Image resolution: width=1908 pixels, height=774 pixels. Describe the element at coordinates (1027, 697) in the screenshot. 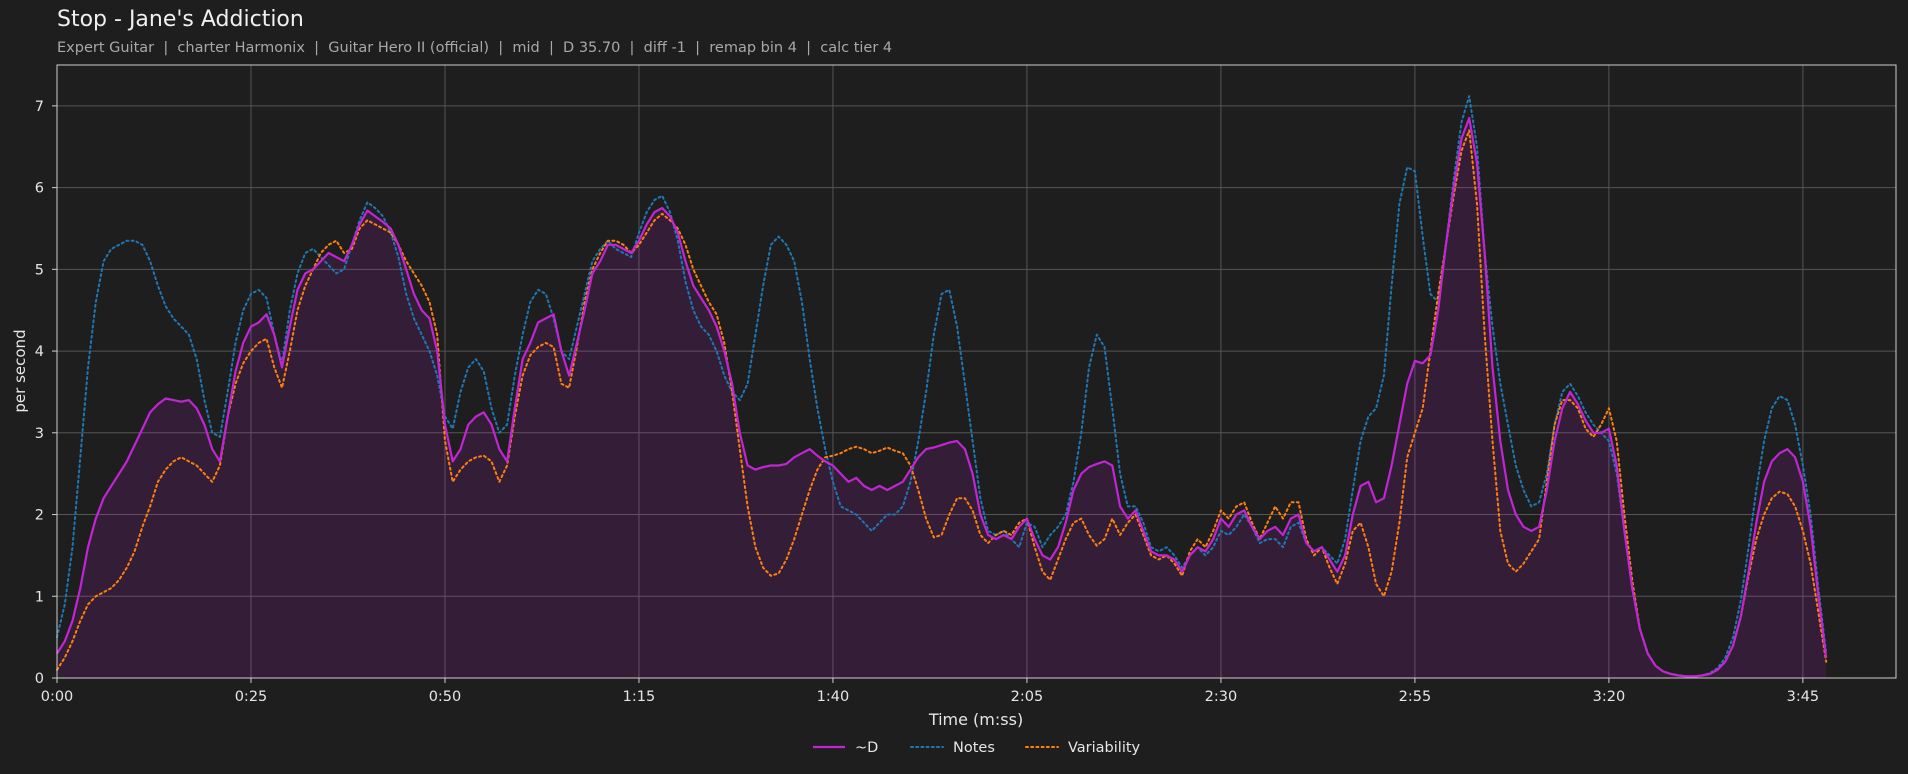

I see `x-tick-label: 2:05` at that location.